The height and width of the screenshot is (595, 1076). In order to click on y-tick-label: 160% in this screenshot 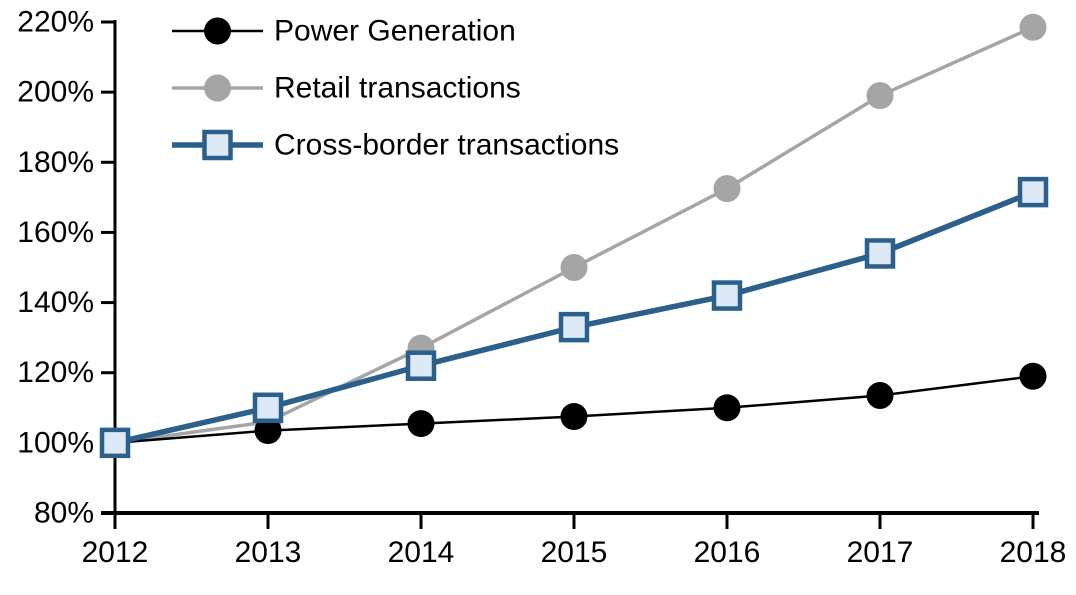, I will do `click(55, 232)`.